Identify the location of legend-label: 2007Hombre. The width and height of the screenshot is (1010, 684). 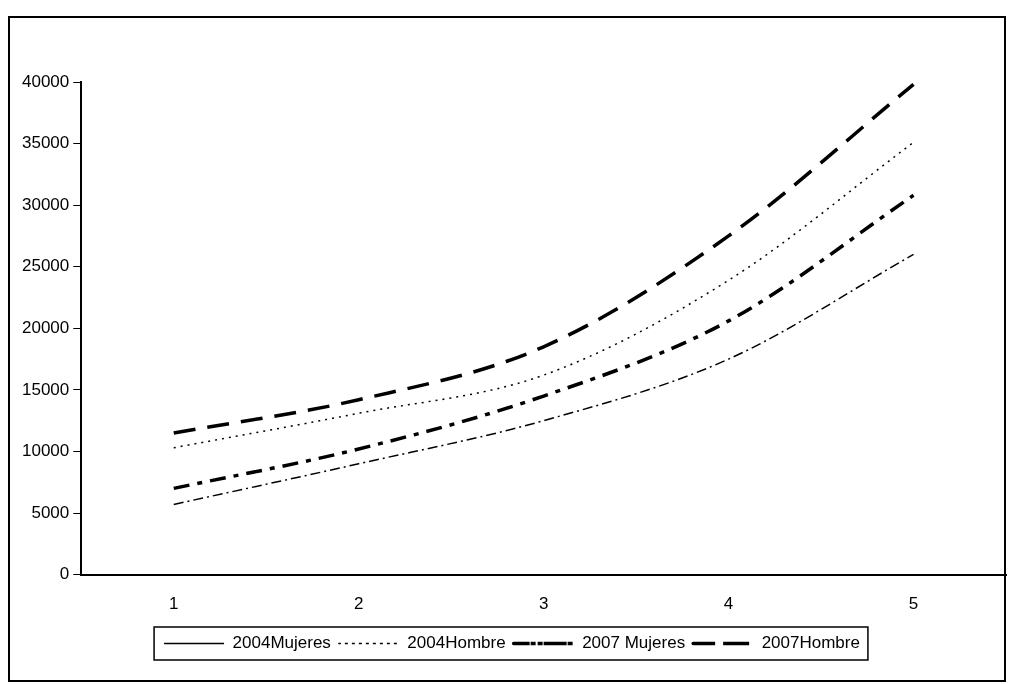
(810, 643).